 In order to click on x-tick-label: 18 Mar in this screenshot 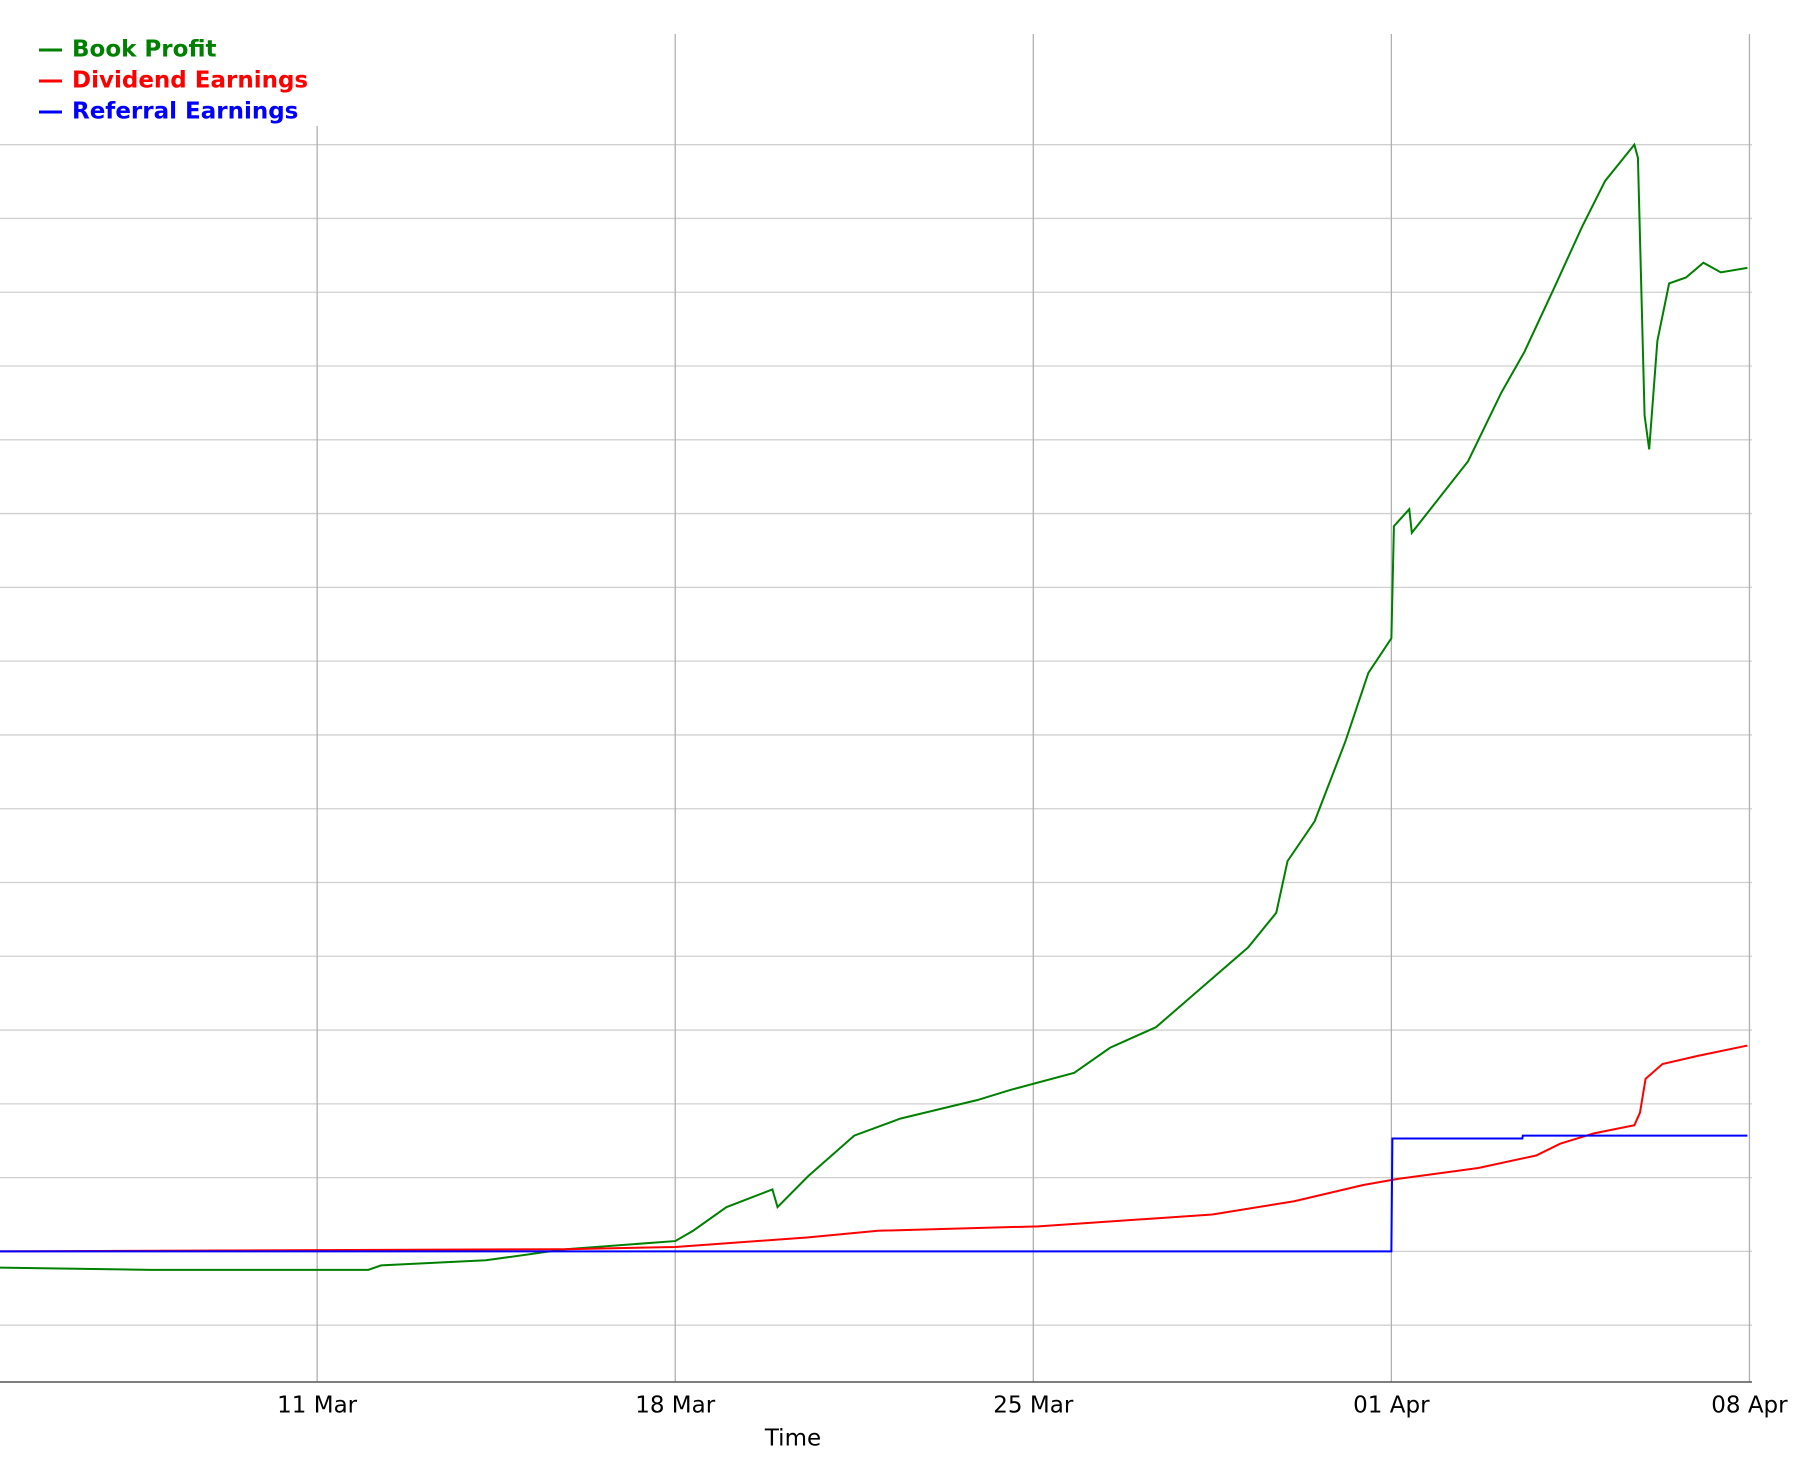, I will do `click(675, 1406)`.